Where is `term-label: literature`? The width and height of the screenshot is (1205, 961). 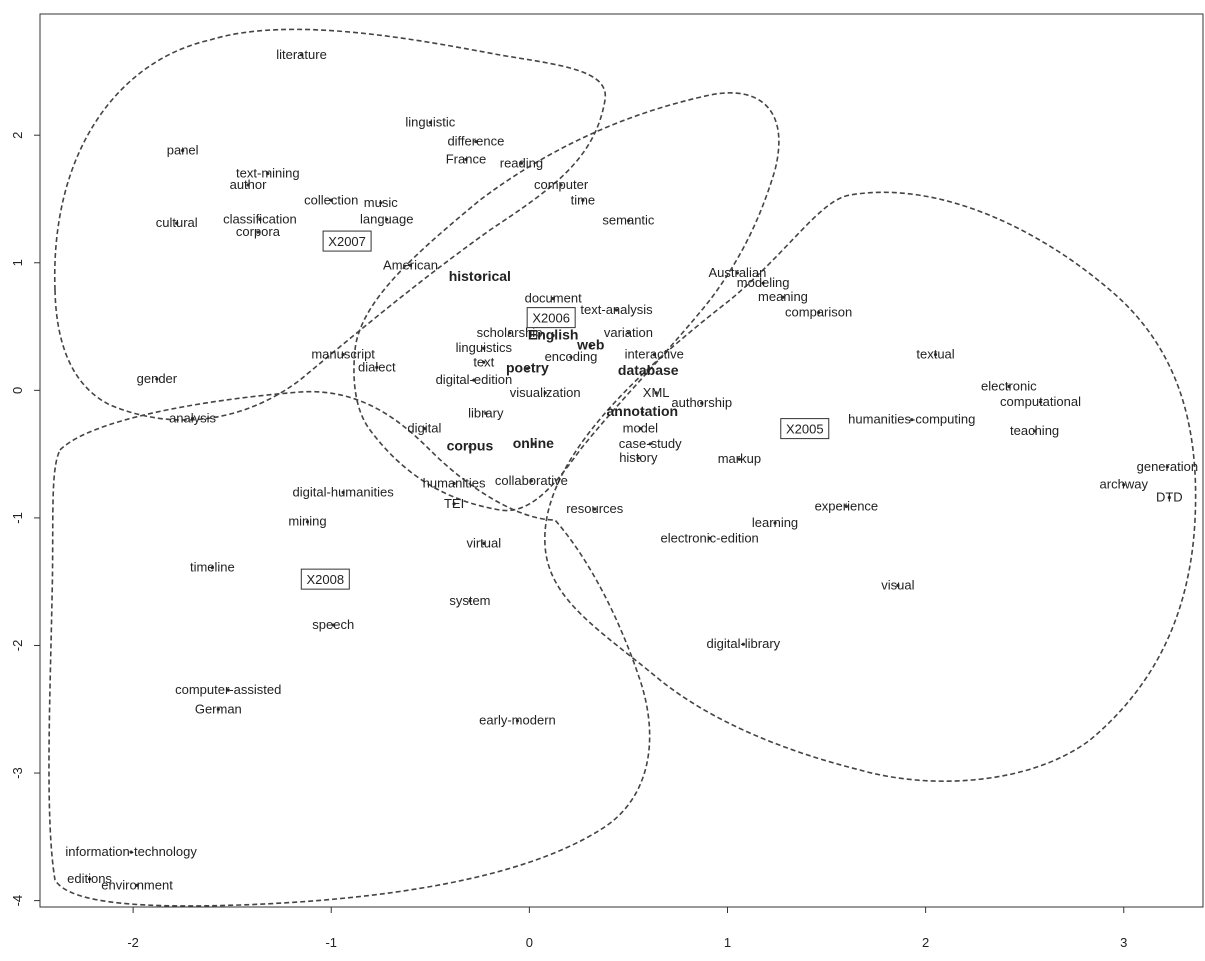 term-label: literature is located at coordinates (301, 54).